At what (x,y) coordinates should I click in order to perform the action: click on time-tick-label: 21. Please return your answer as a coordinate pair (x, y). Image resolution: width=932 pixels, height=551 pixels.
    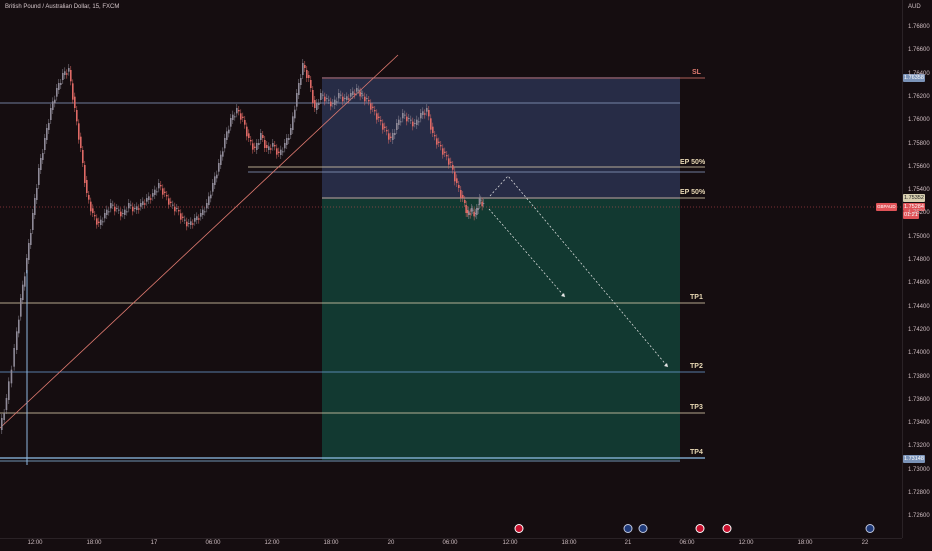
    Looking at the image, I should click on (628, 543).